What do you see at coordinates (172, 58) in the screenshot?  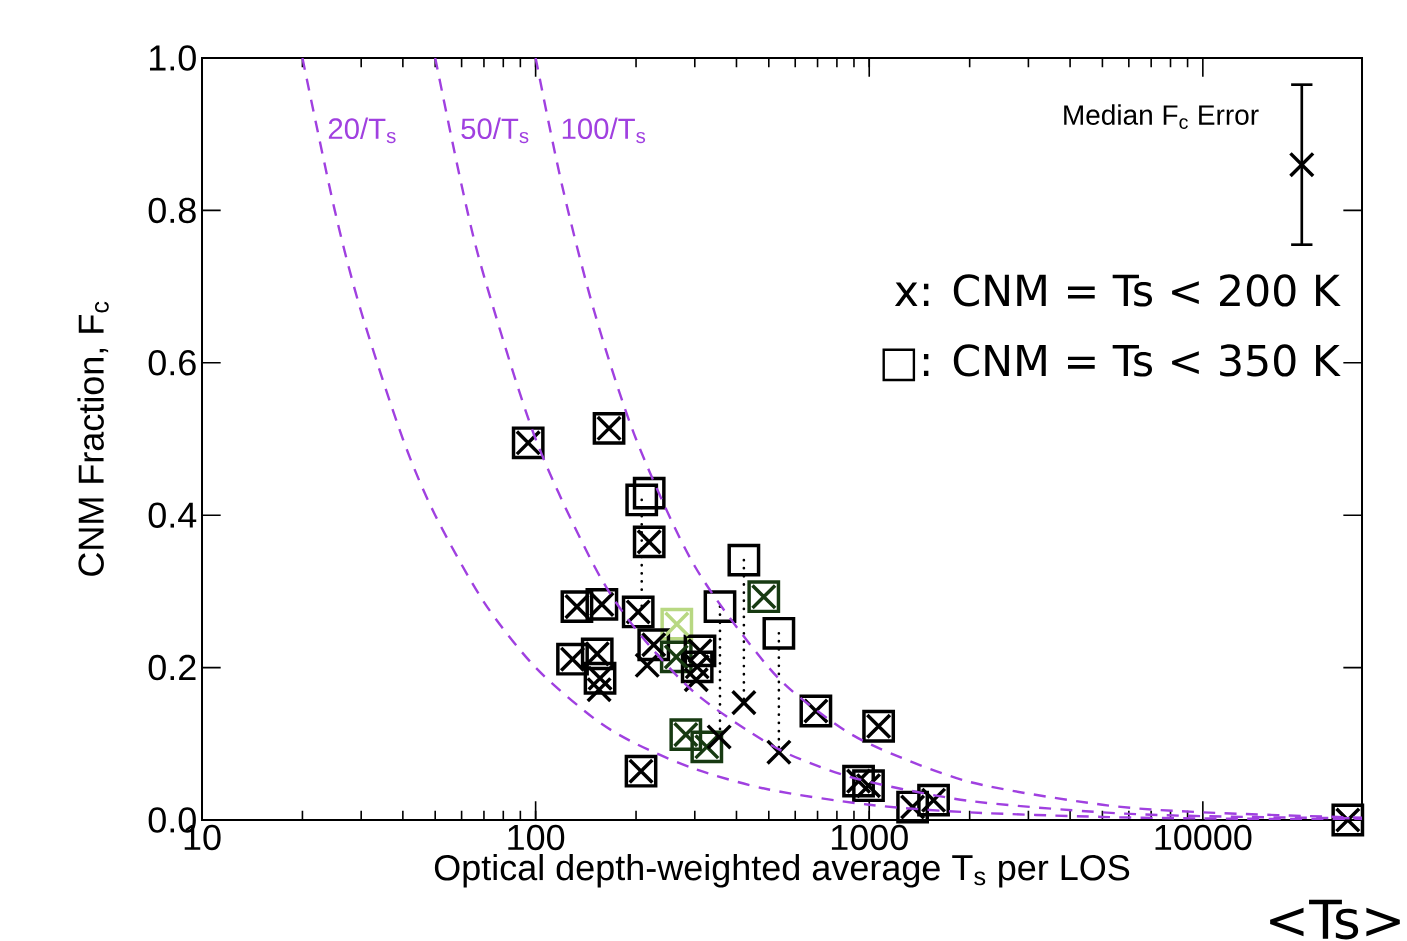 I see `y-tick-label: 1.0` at bounding box center [172, 58].